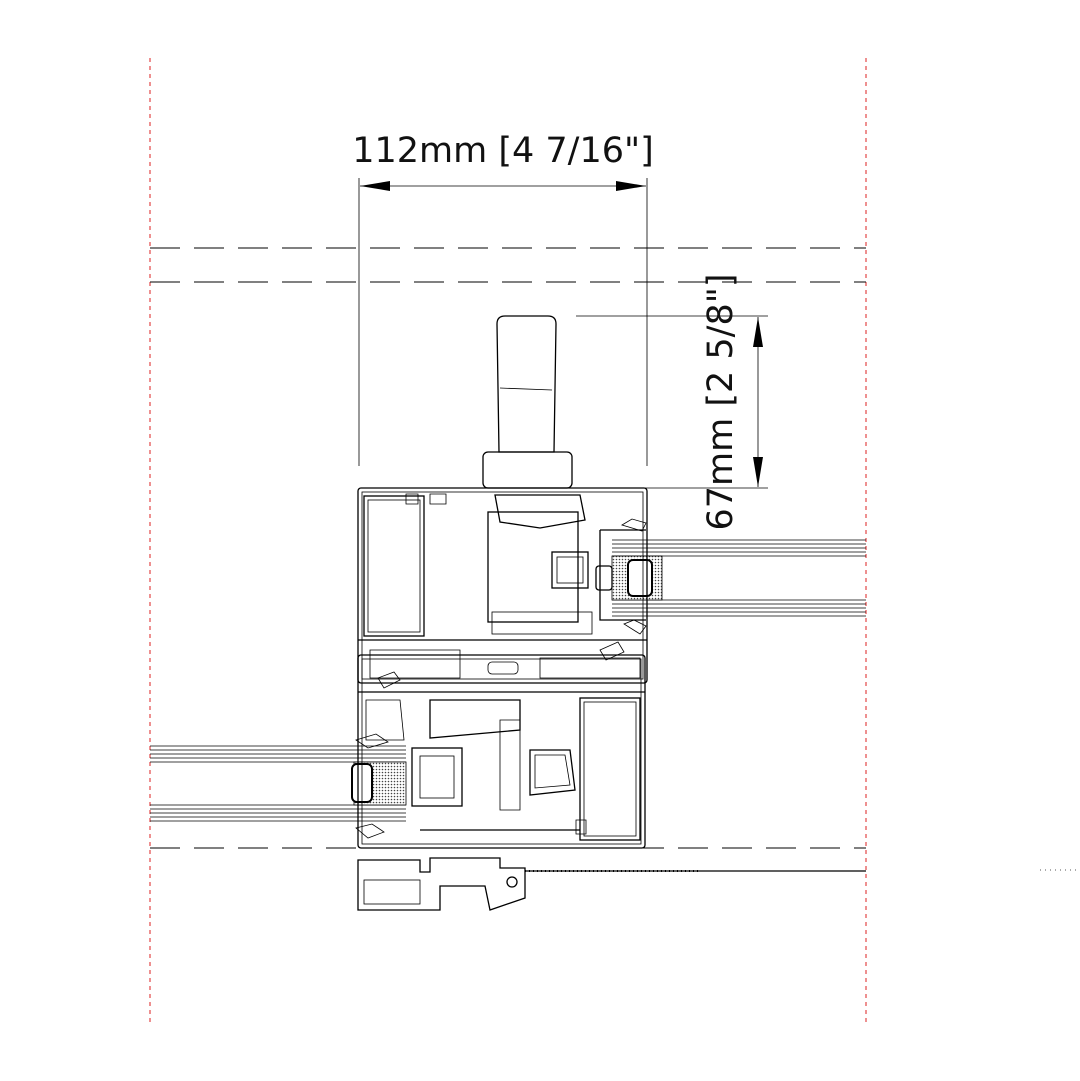 Image resolution: width=1080 pixels, height=1081 pixels. What do you see at coordinates (503, 298) in the screenshot?
I see `width-dimension: 112mm [4 7/16"]` at bounding box center [503, 298].